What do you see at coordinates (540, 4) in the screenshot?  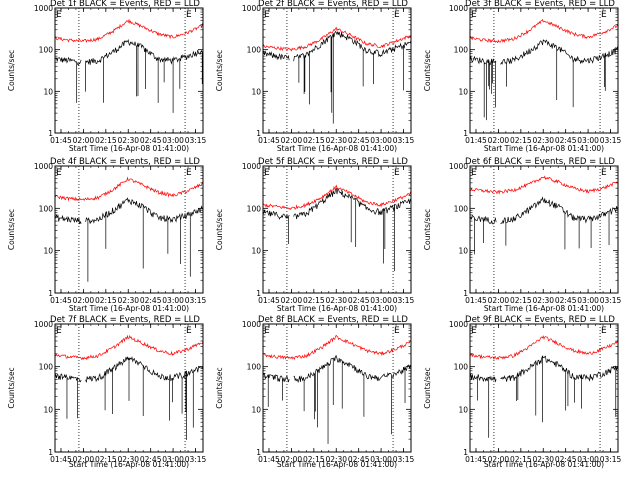 I see `panel-title: Det 3f BLACK = Events, RED = LLD` at bounding box center [540, 4].